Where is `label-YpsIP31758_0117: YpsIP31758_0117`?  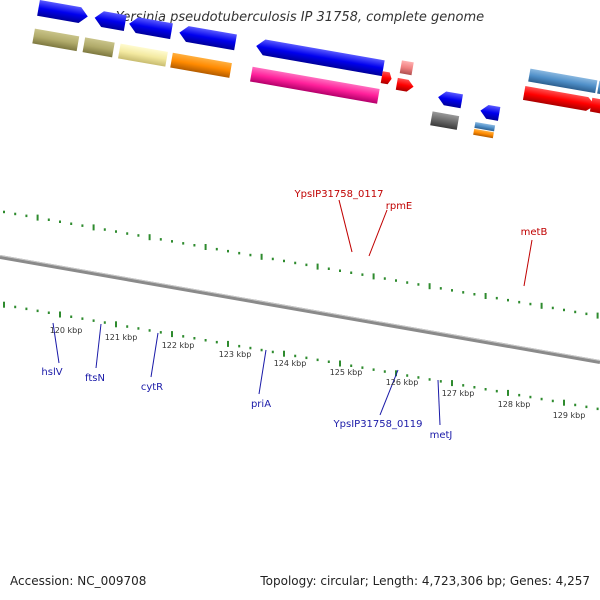 label-YpsIP31758_0117: YpsIP31758_0117 is located at coordinates (339, 194).